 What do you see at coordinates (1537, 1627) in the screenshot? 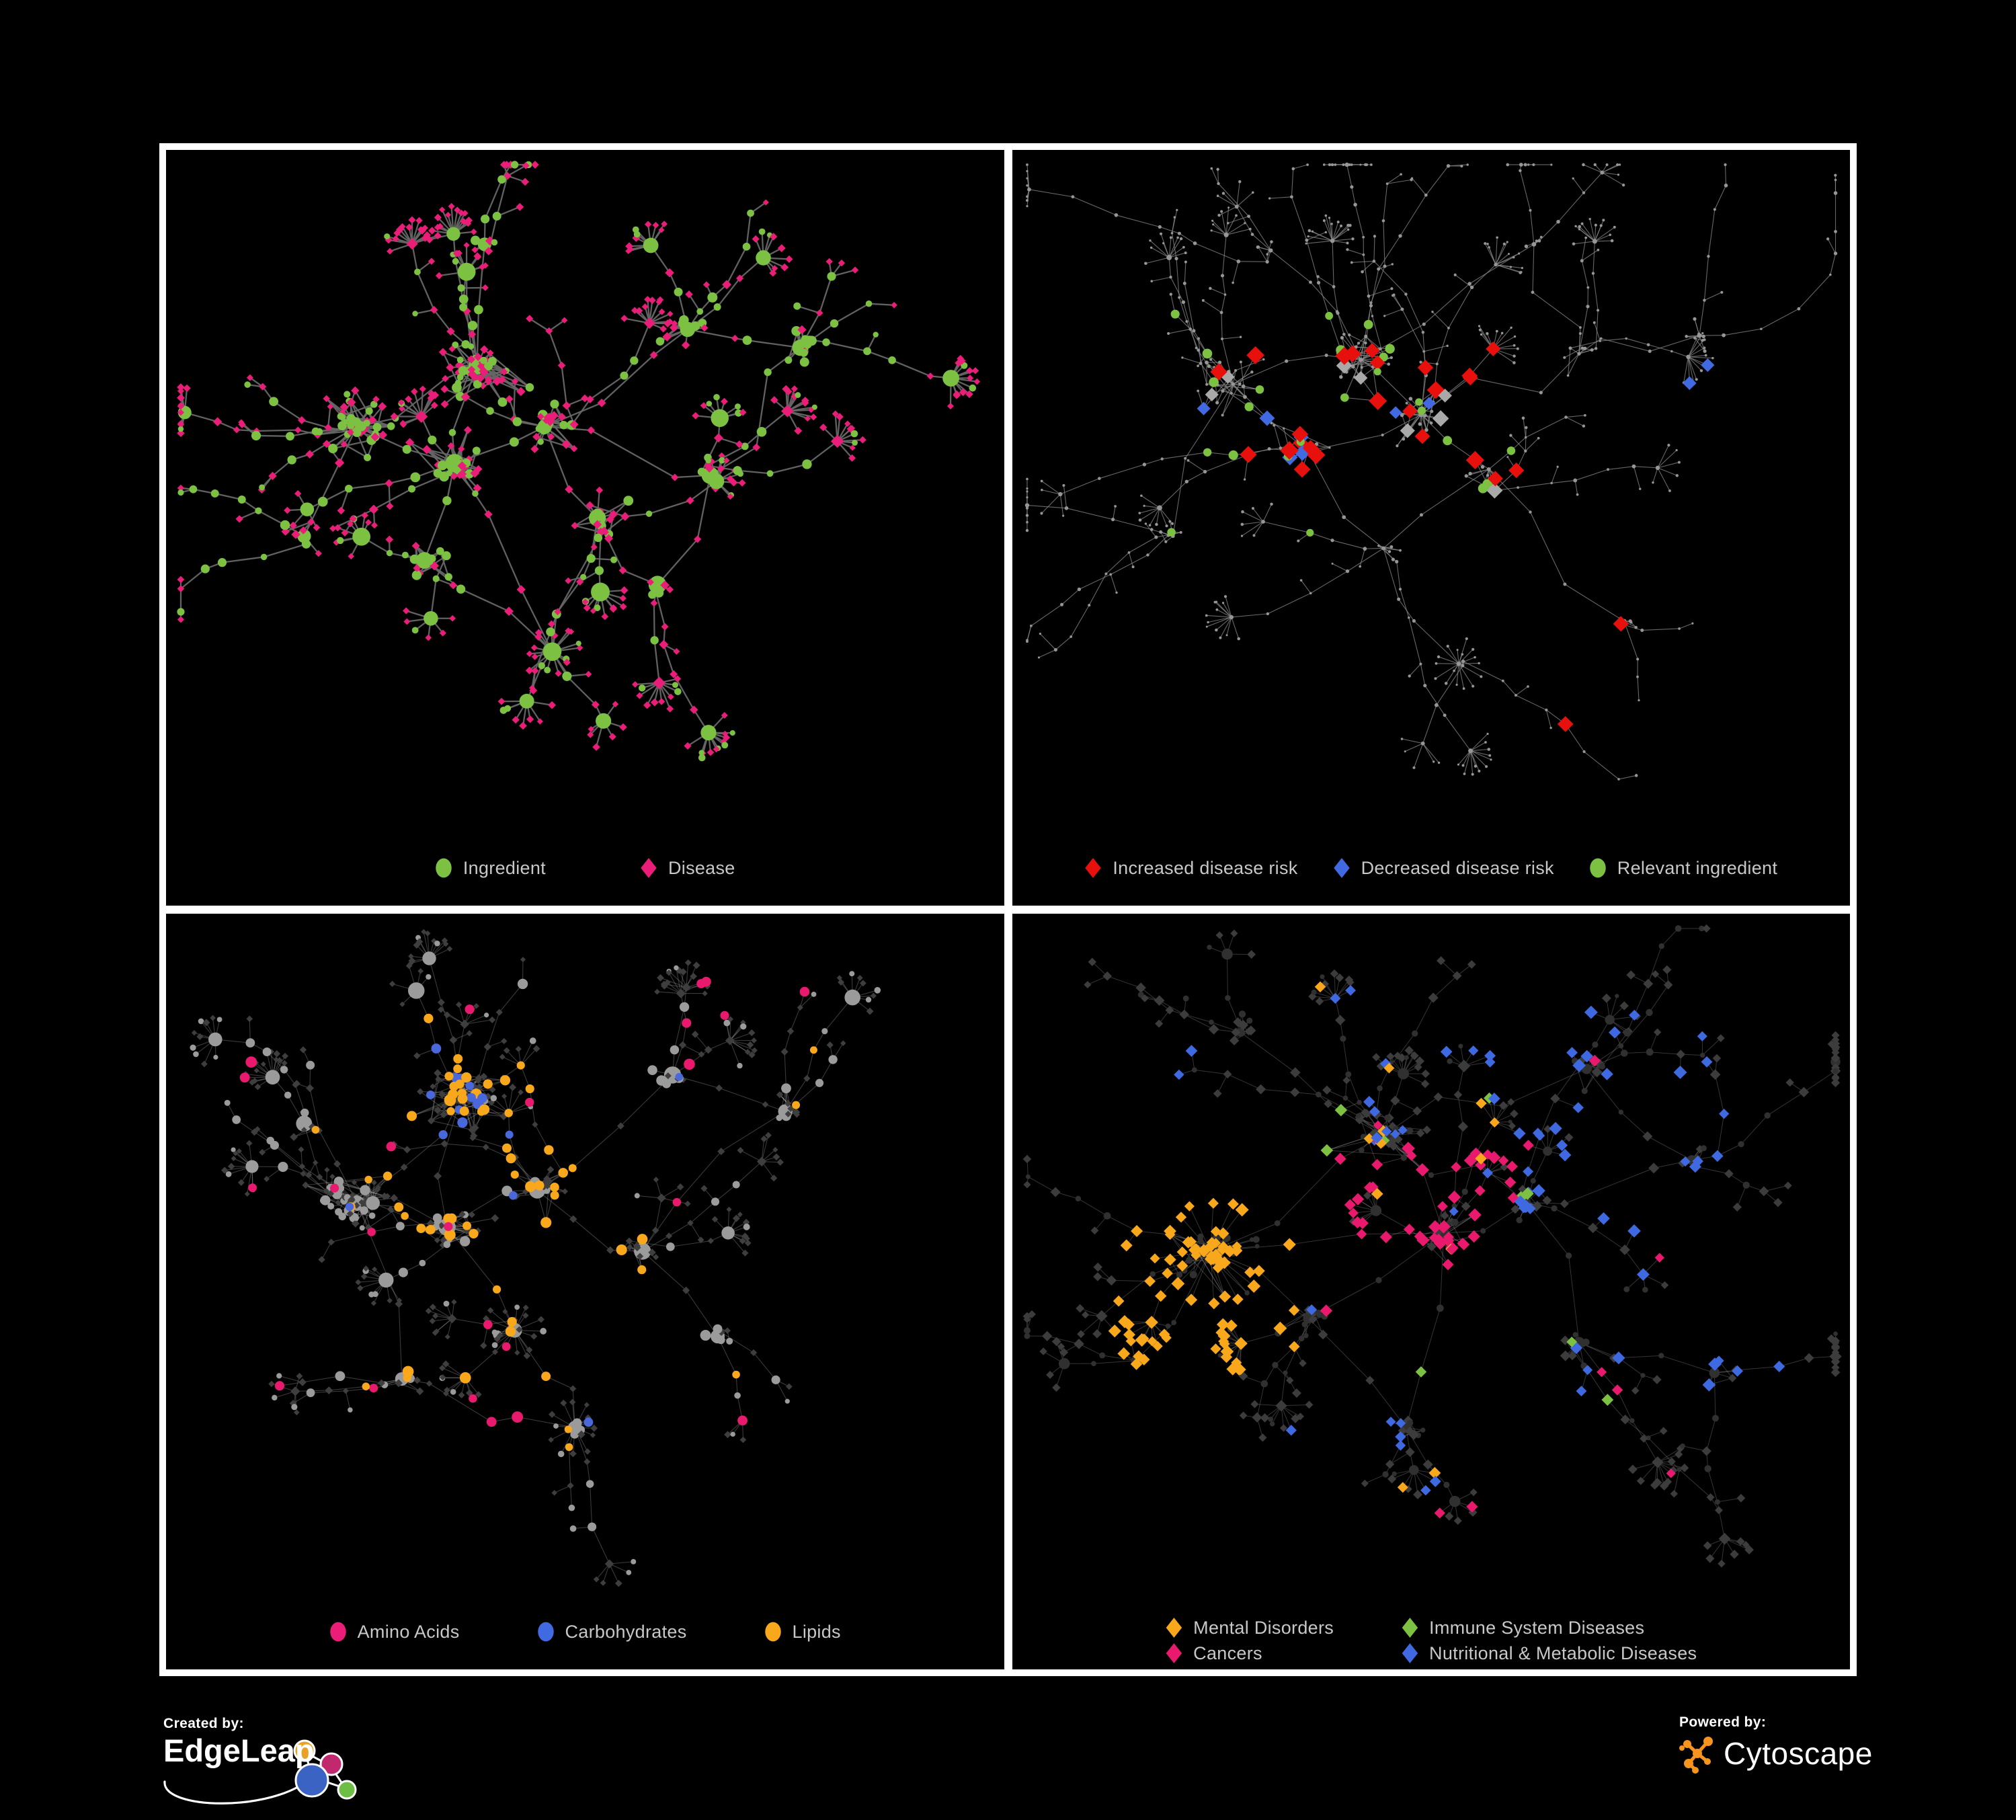
I see `legend-label: Immune System Diseases` at bounding box center [1537, 1627].